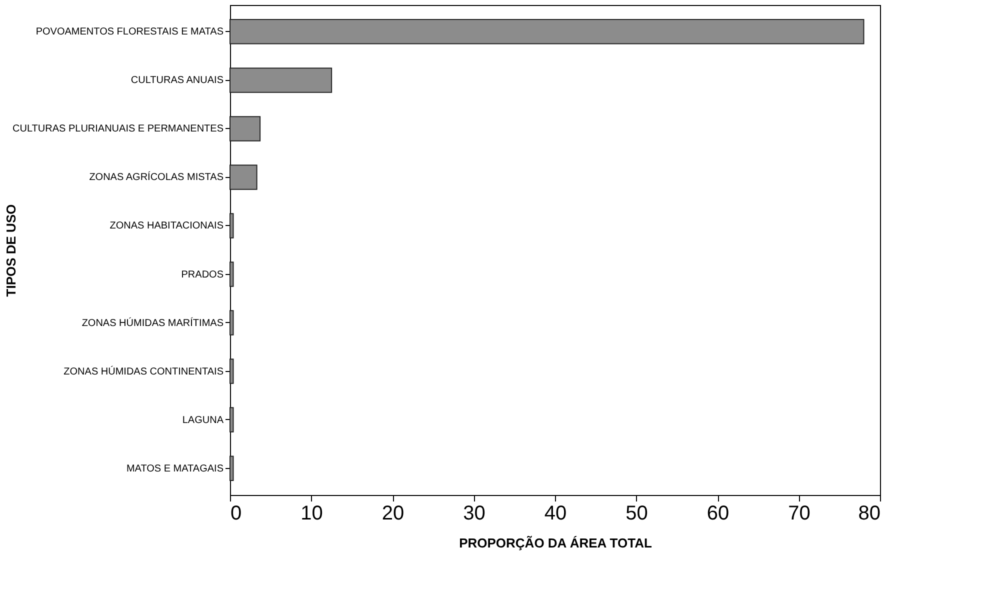 This screenshot has height=601, width=994. Describe the element at coordinates (799, 513) in the screenshot. I see `x-tick-label: 70` at that location.